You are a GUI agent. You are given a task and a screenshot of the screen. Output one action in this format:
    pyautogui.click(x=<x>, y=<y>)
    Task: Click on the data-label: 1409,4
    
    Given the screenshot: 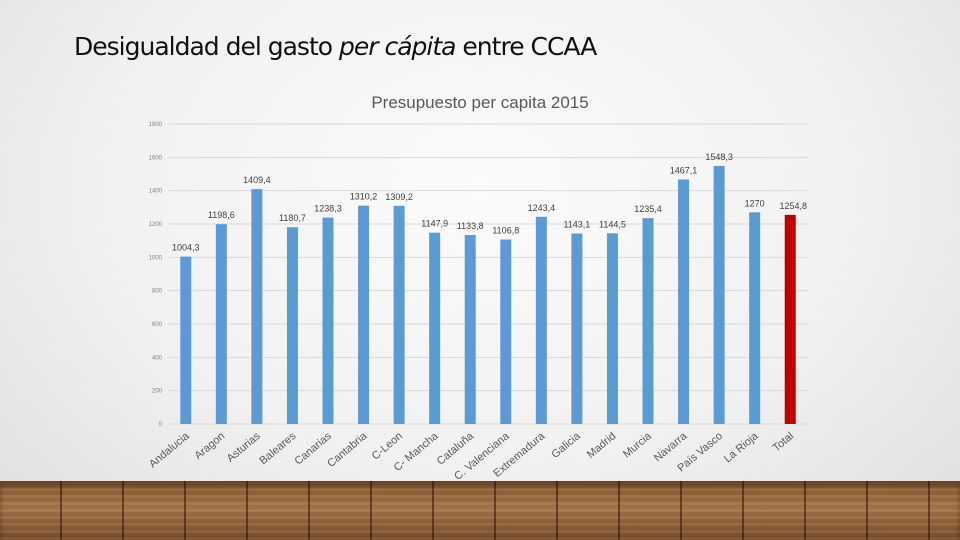 What is the action you would take?
    pyautogui.click(x=257, y=180)
    